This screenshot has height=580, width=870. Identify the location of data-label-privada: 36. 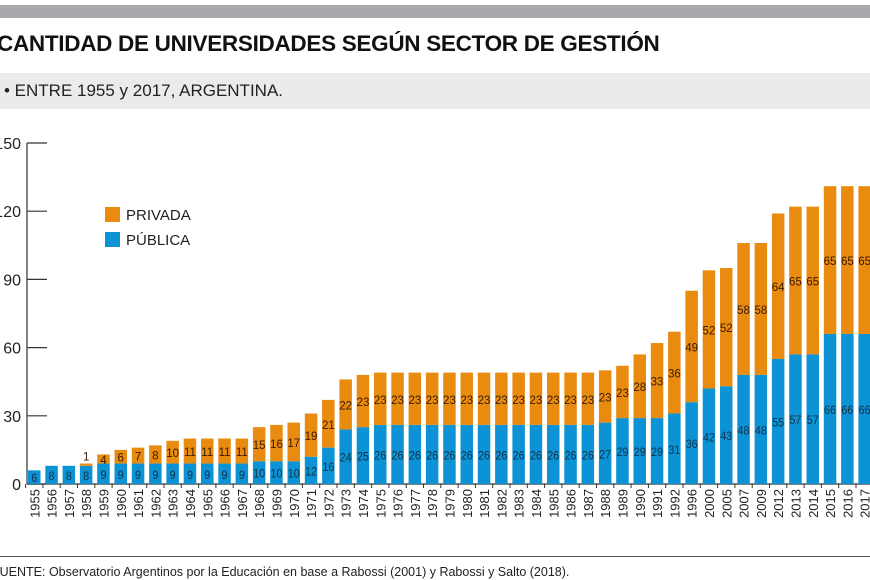
(674, 375).